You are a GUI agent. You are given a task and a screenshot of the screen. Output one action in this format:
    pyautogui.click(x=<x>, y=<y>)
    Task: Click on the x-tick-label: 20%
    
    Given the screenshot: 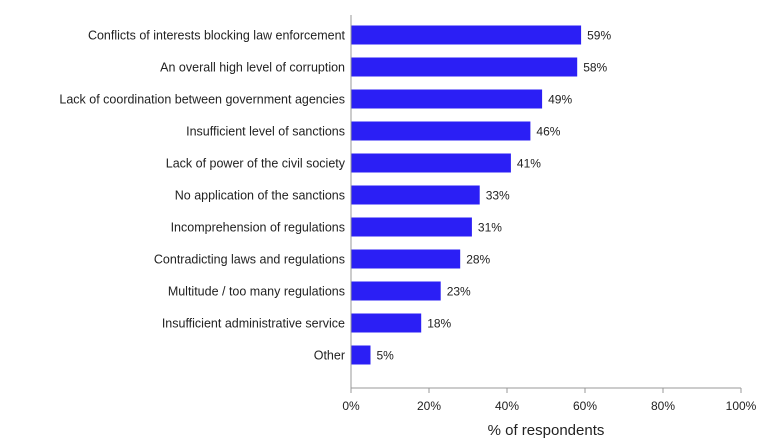 What is the action you would take?
    pyautogui.click(x=429, y=406)
    